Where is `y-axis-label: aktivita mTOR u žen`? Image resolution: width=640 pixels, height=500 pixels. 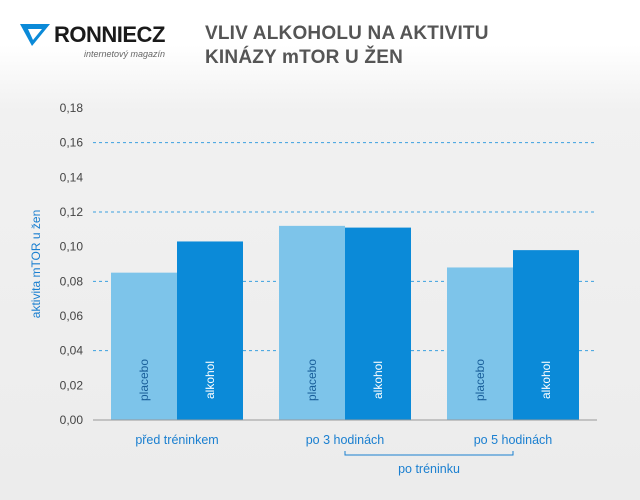
y-axis-label: aktivita mTOR u žen is located at coordinates (36, 264).